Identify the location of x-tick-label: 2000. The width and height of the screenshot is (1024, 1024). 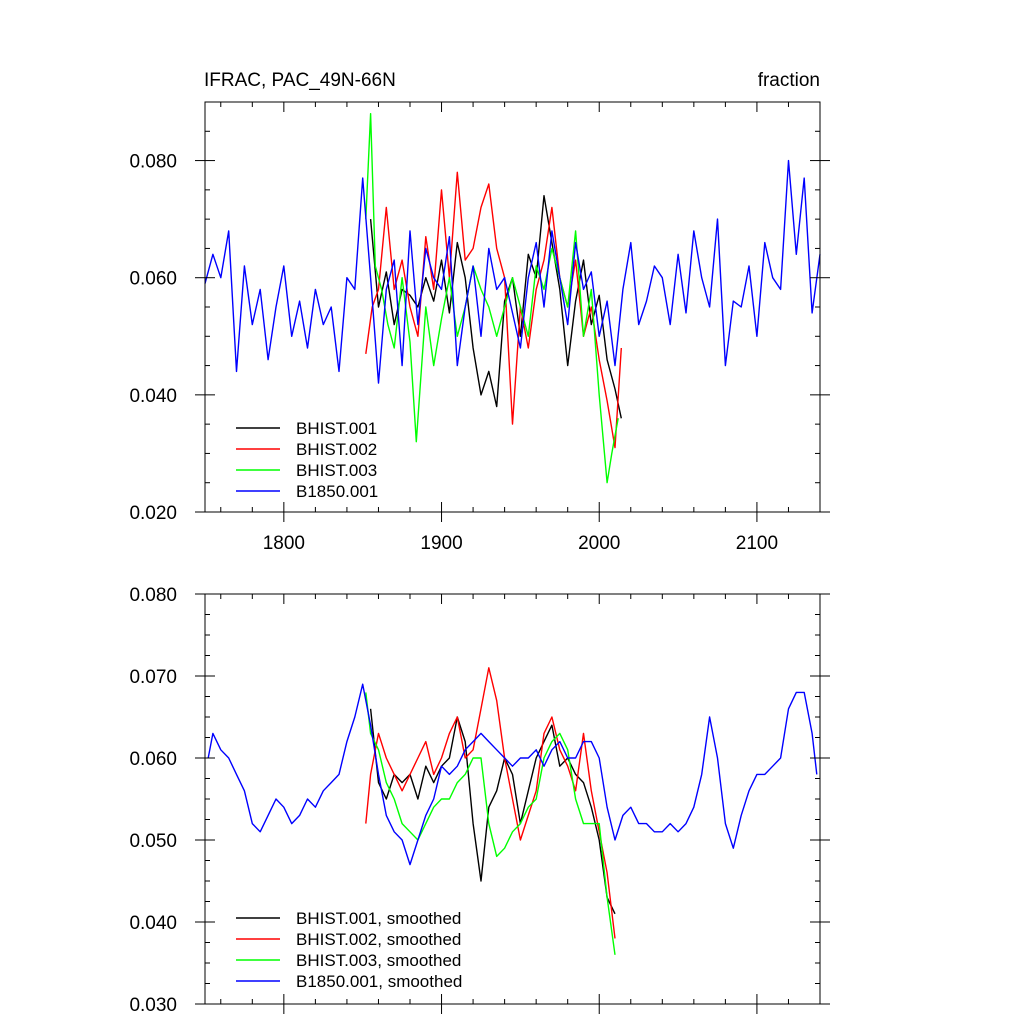
(599, 543).